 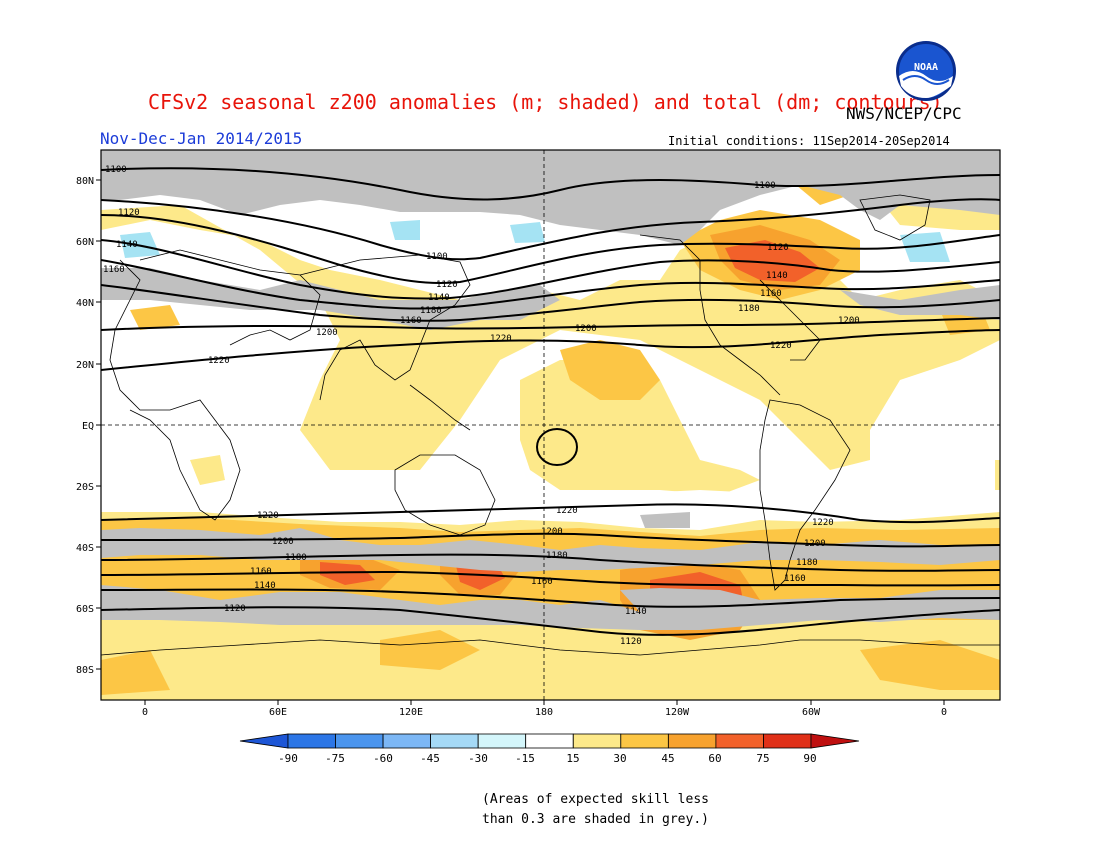 I want to click on lon-axis: 0 60E 120E 180 120W 60W 0, so click(x=544, y=709).